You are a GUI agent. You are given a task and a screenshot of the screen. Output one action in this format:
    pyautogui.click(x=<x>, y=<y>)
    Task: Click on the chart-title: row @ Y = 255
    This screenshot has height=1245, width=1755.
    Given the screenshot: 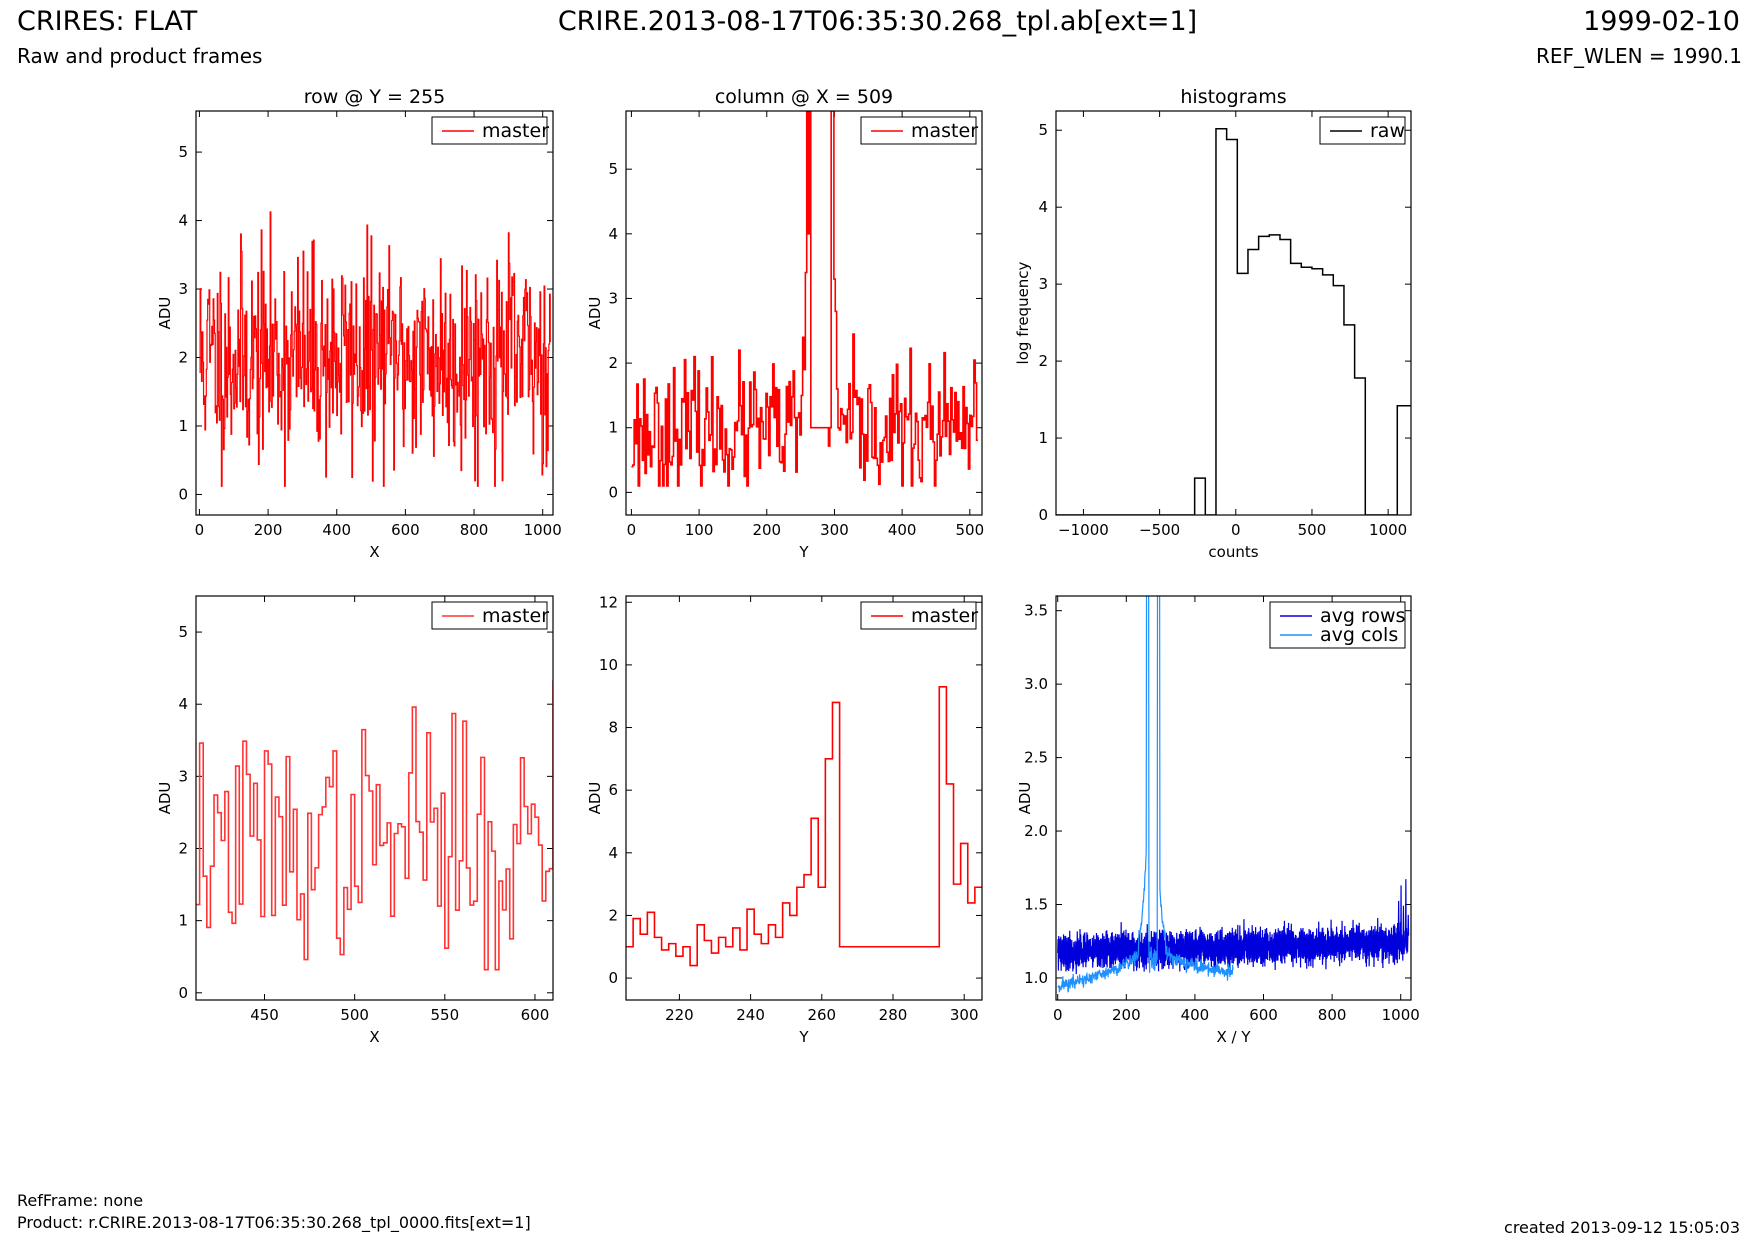 What is the action you would take?
    pyautogui.click(x=375, y=97)
    